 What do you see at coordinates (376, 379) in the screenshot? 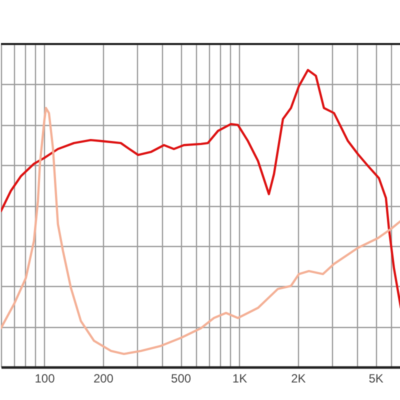
I see `x-tick-label: 5K` at bounding box center [376, 379].